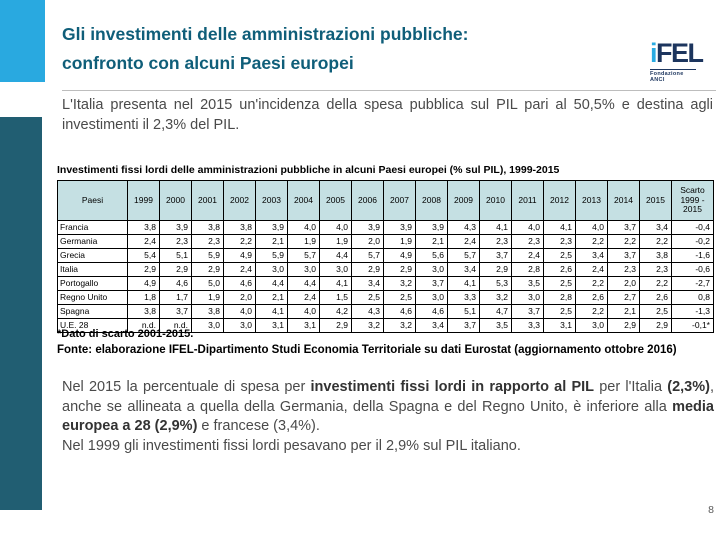 The width and height of the screenshot is (720, 540). I want to click on value-cell: -2,7, so click(692, 283).